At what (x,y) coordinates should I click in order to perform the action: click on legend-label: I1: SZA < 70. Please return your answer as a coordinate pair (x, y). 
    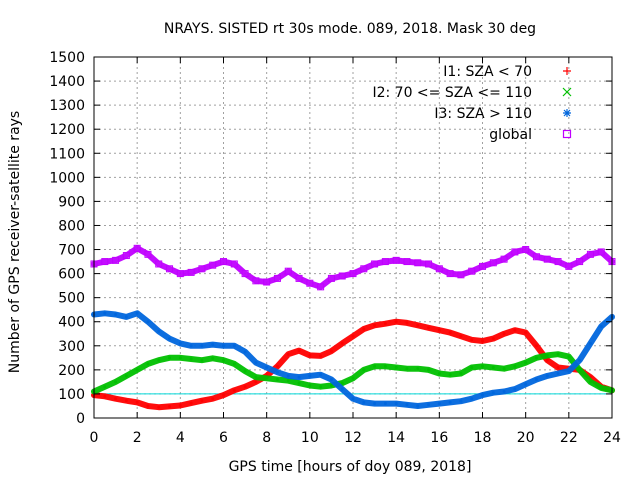
    Looking at the image, I should click on (487, 72).